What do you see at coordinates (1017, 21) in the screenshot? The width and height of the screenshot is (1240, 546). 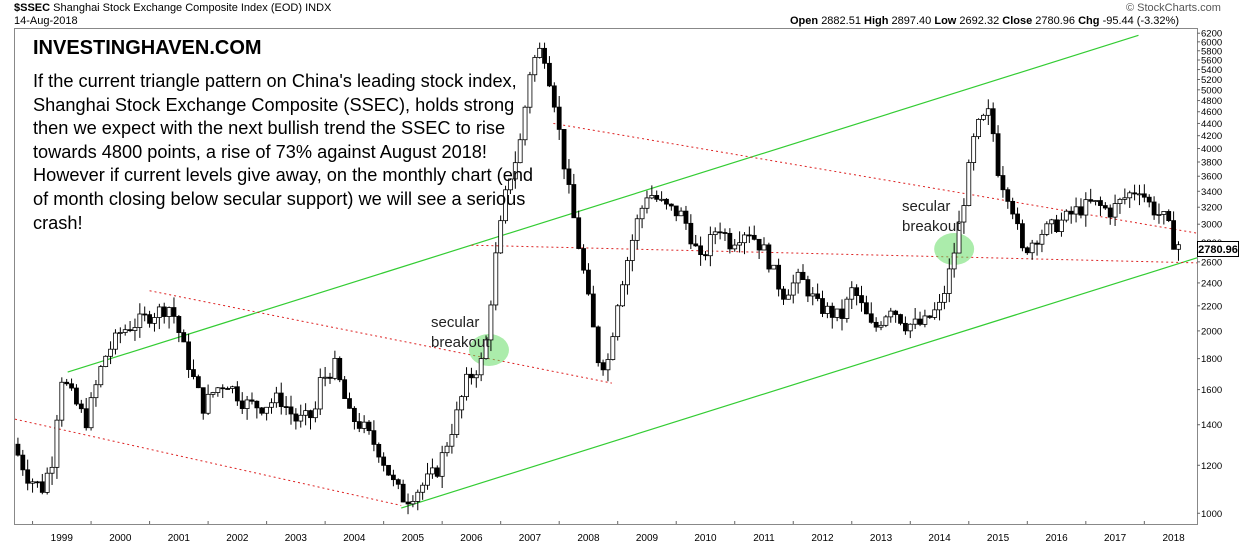 I see `close-label: Close` at bounding box center [1017, 21].